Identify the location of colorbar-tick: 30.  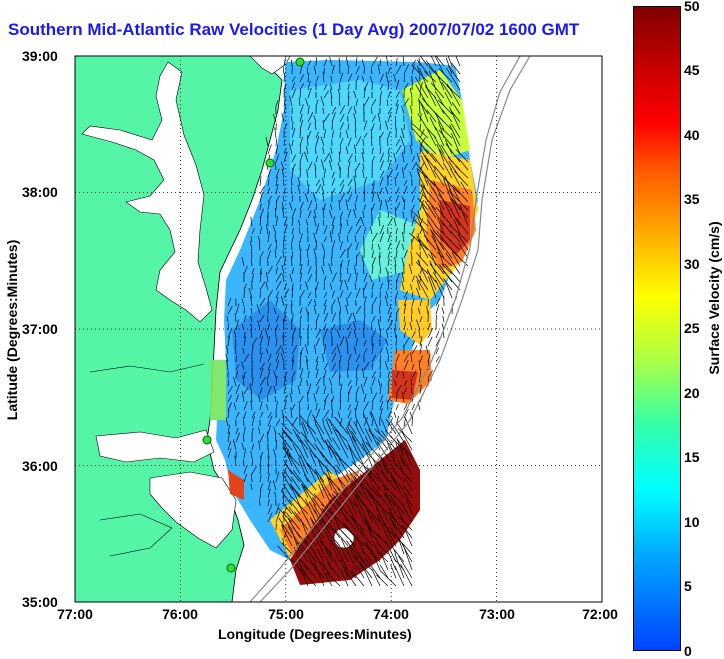
(692, 264).